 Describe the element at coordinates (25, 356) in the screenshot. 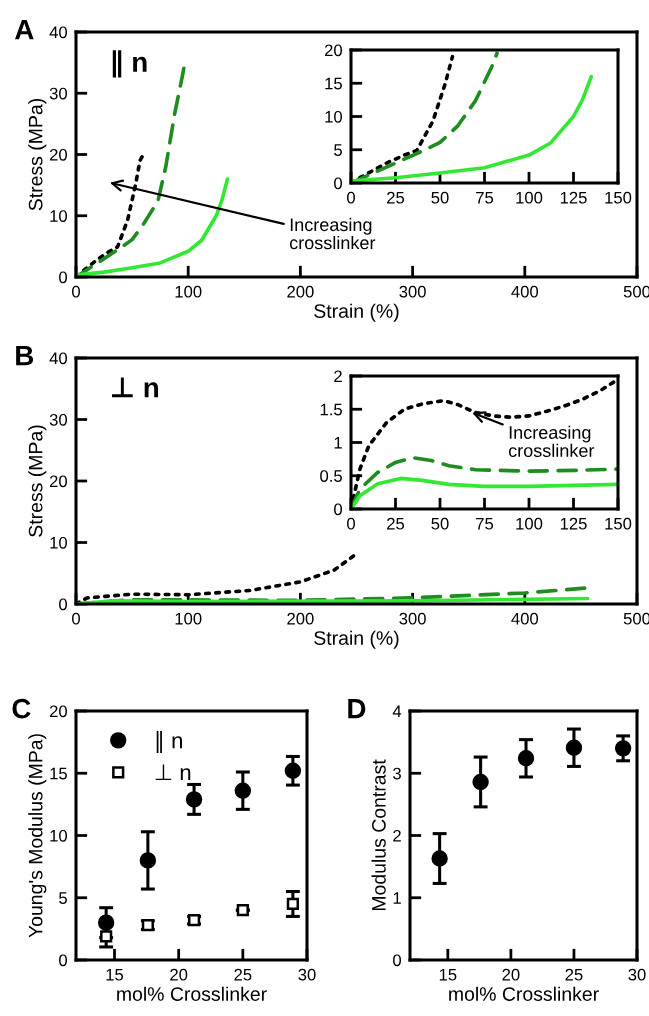

I see `text: B` at that location.